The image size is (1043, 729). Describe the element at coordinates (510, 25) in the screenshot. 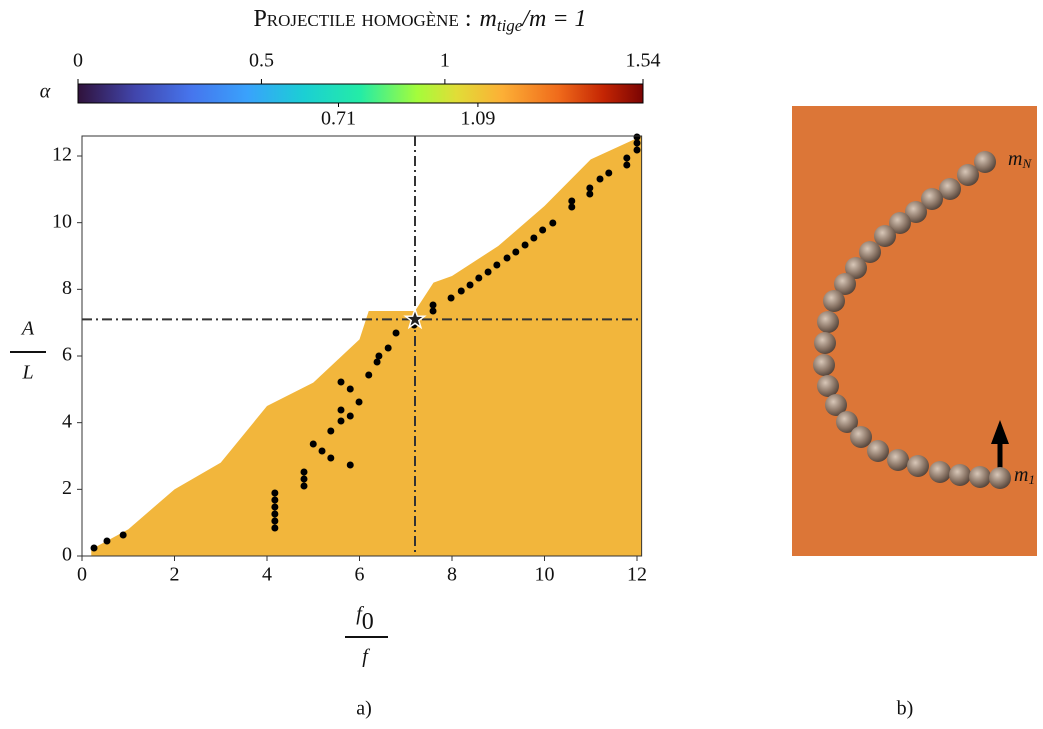

I see `text-part: tige` at that location.